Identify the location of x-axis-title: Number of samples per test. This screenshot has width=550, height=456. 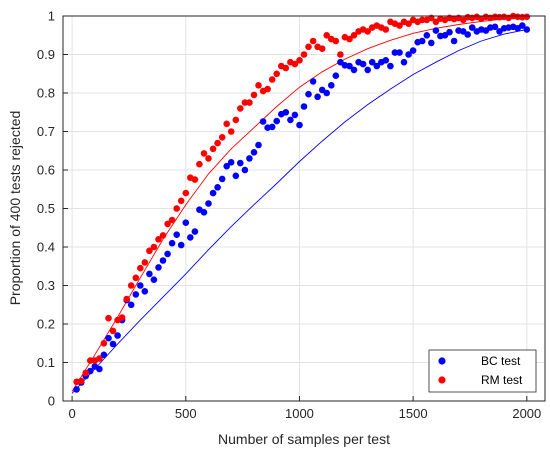
(304, 439).